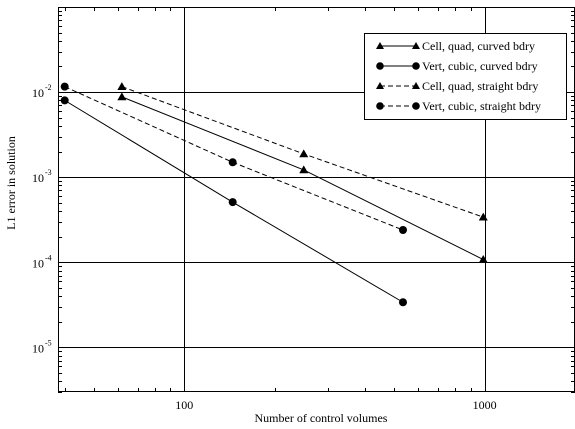  Describe the element at coordinates (321, 418) in the screenshot. I see `x-axis-label: Number of control volumes` at that location.